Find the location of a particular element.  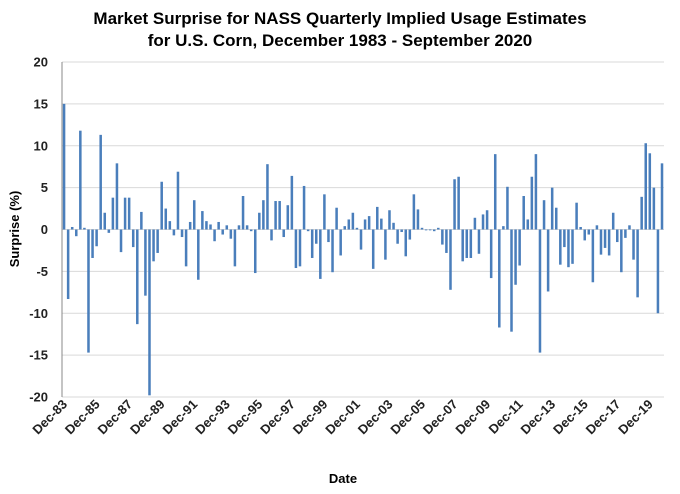

x-tick-label: Dec-01 is located at coordinates (342, 417).